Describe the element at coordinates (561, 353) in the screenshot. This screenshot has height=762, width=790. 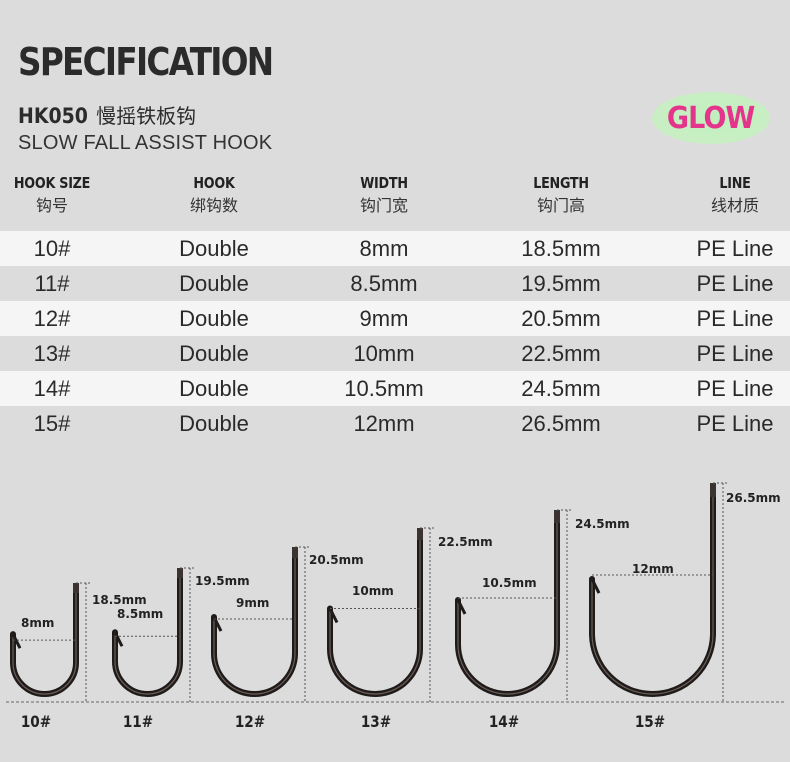
I see `cell-length: 22.5mm` at that location.